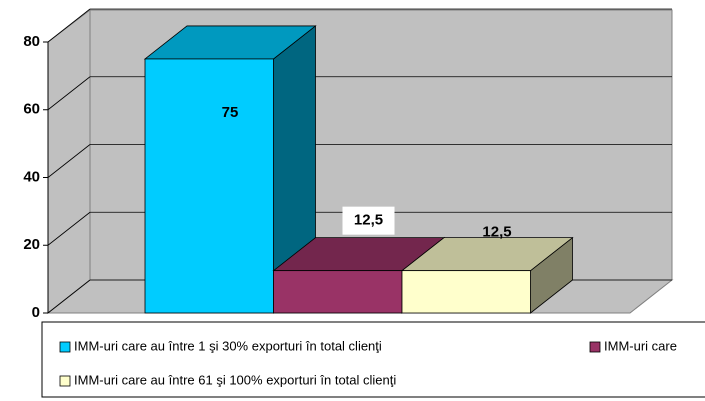 This screenshot has width=705, height=401. What do you see at coordinates (31, 176) in the screenshot?
I see `y-tick-label: 40` at bounding box center [31, 176].